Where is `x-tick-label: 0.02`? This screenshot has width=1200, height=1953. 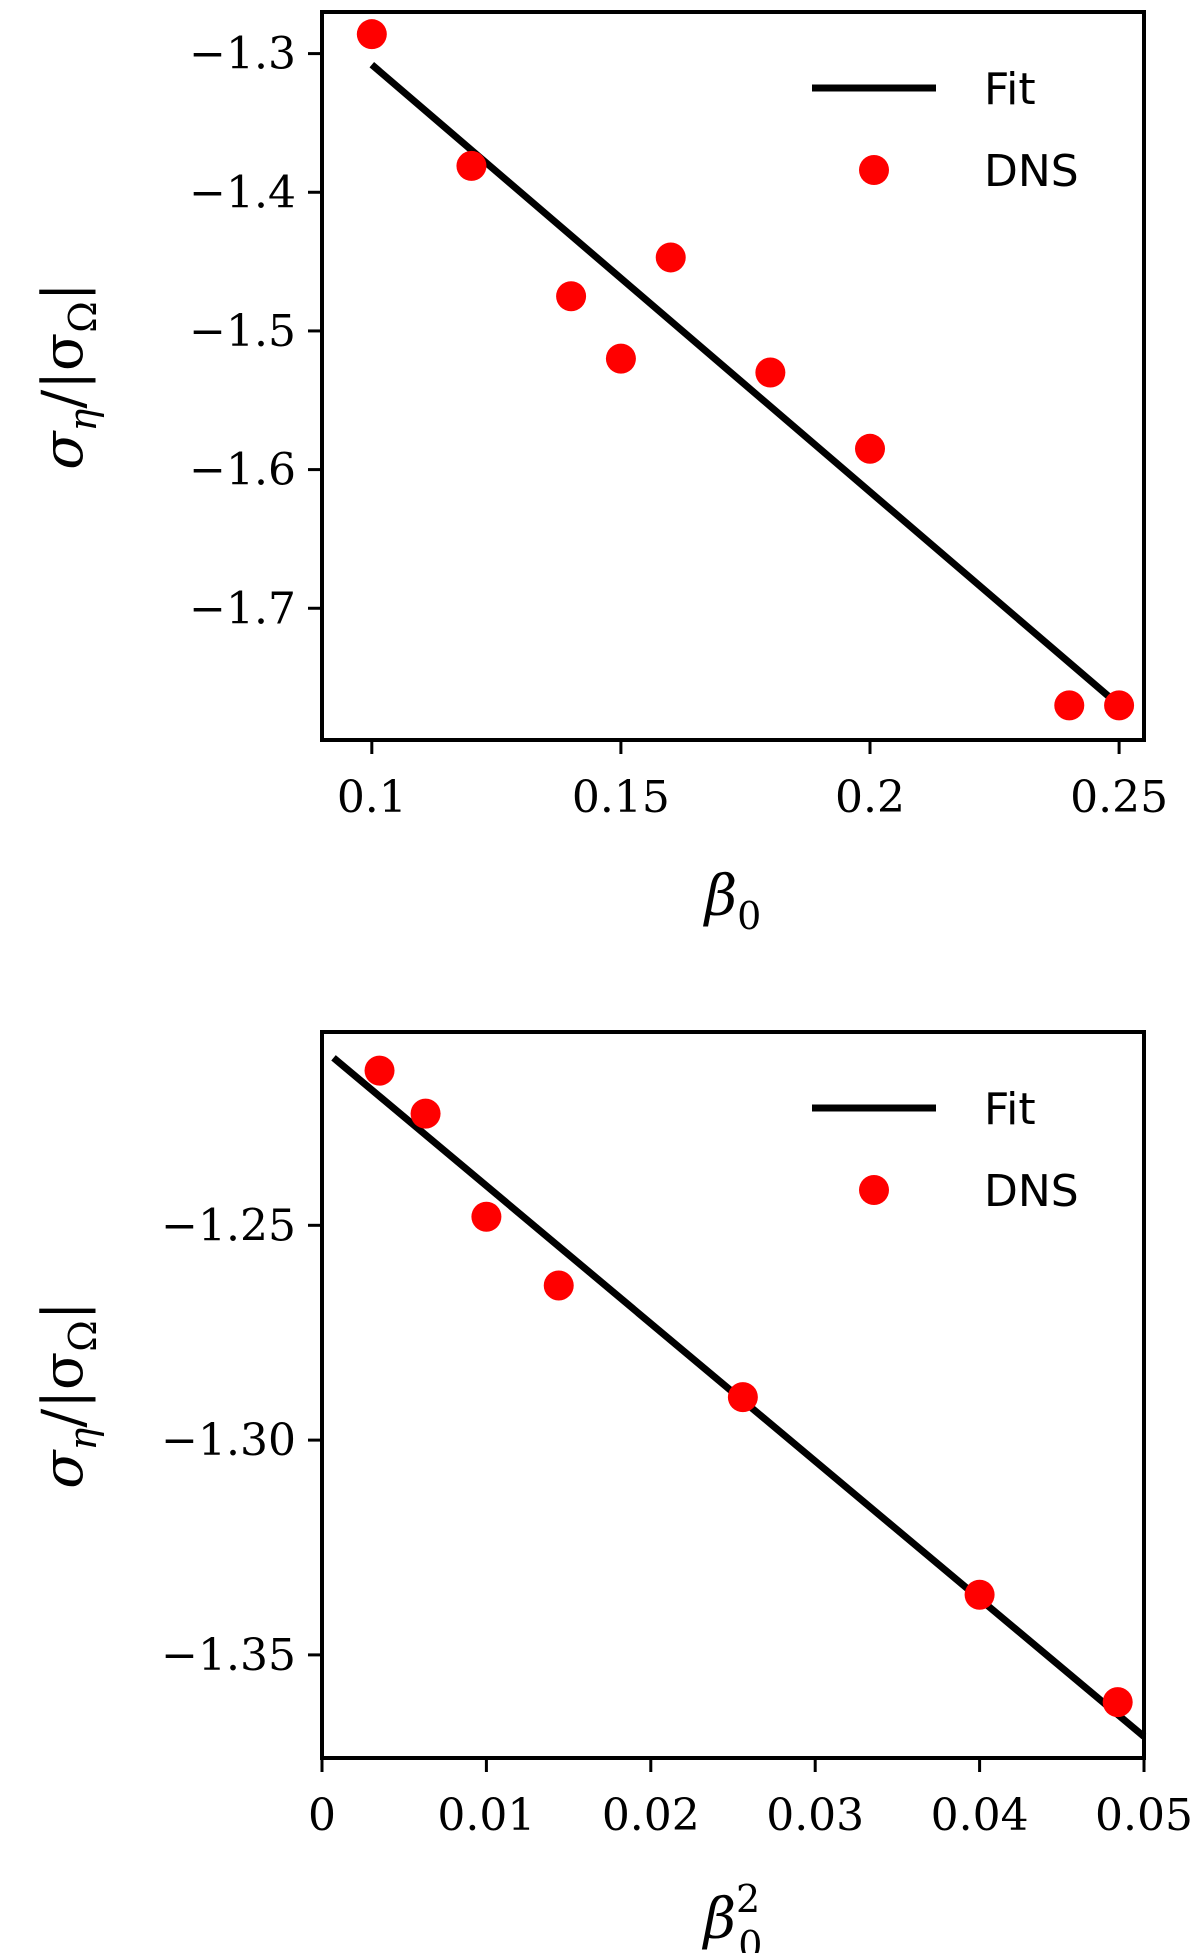
x-tick-label: 0.02 is located at coordinates (651, 1815).